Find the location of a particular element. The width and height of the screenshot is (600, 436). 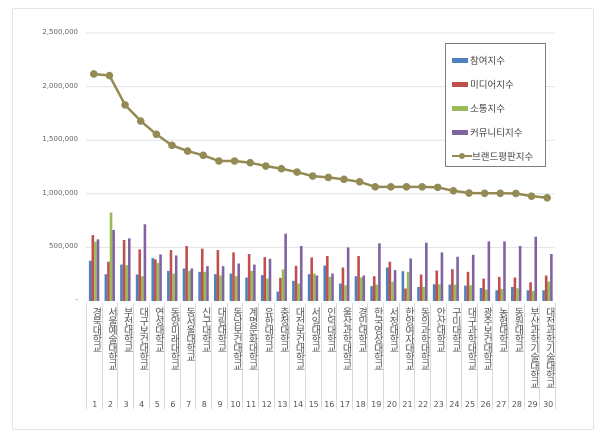

legend-line-marker-icon is located at coordinates (462, 156).